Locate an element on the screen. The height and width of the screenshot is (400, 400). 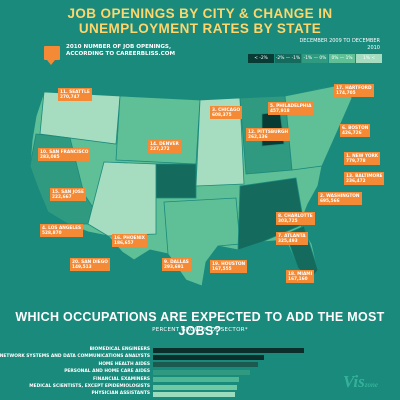
city-label-san-francisco: 10. SAN FRANCISCO 283,085 is located at coordinates (64, 155).